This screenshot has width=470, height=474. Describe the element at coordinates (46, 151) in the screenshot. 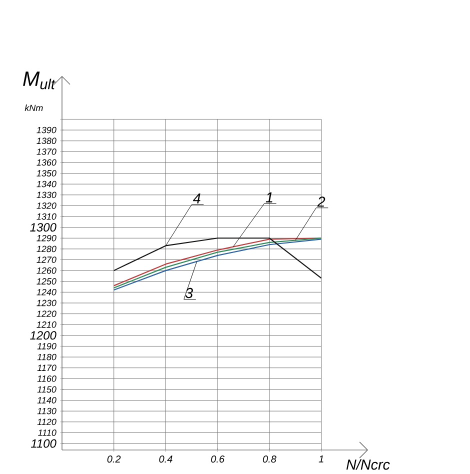

I see `y-tick-label: 1370` at that location.